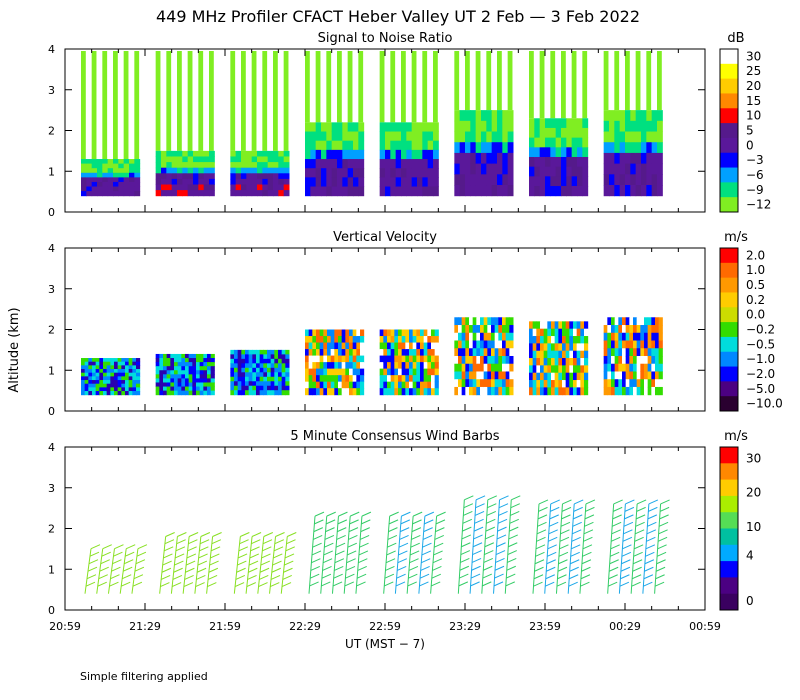  What do you see at coordinates (753, 86) in the screenshot?
I see `colorbar-label: 20` at bounding box center [753, 86].